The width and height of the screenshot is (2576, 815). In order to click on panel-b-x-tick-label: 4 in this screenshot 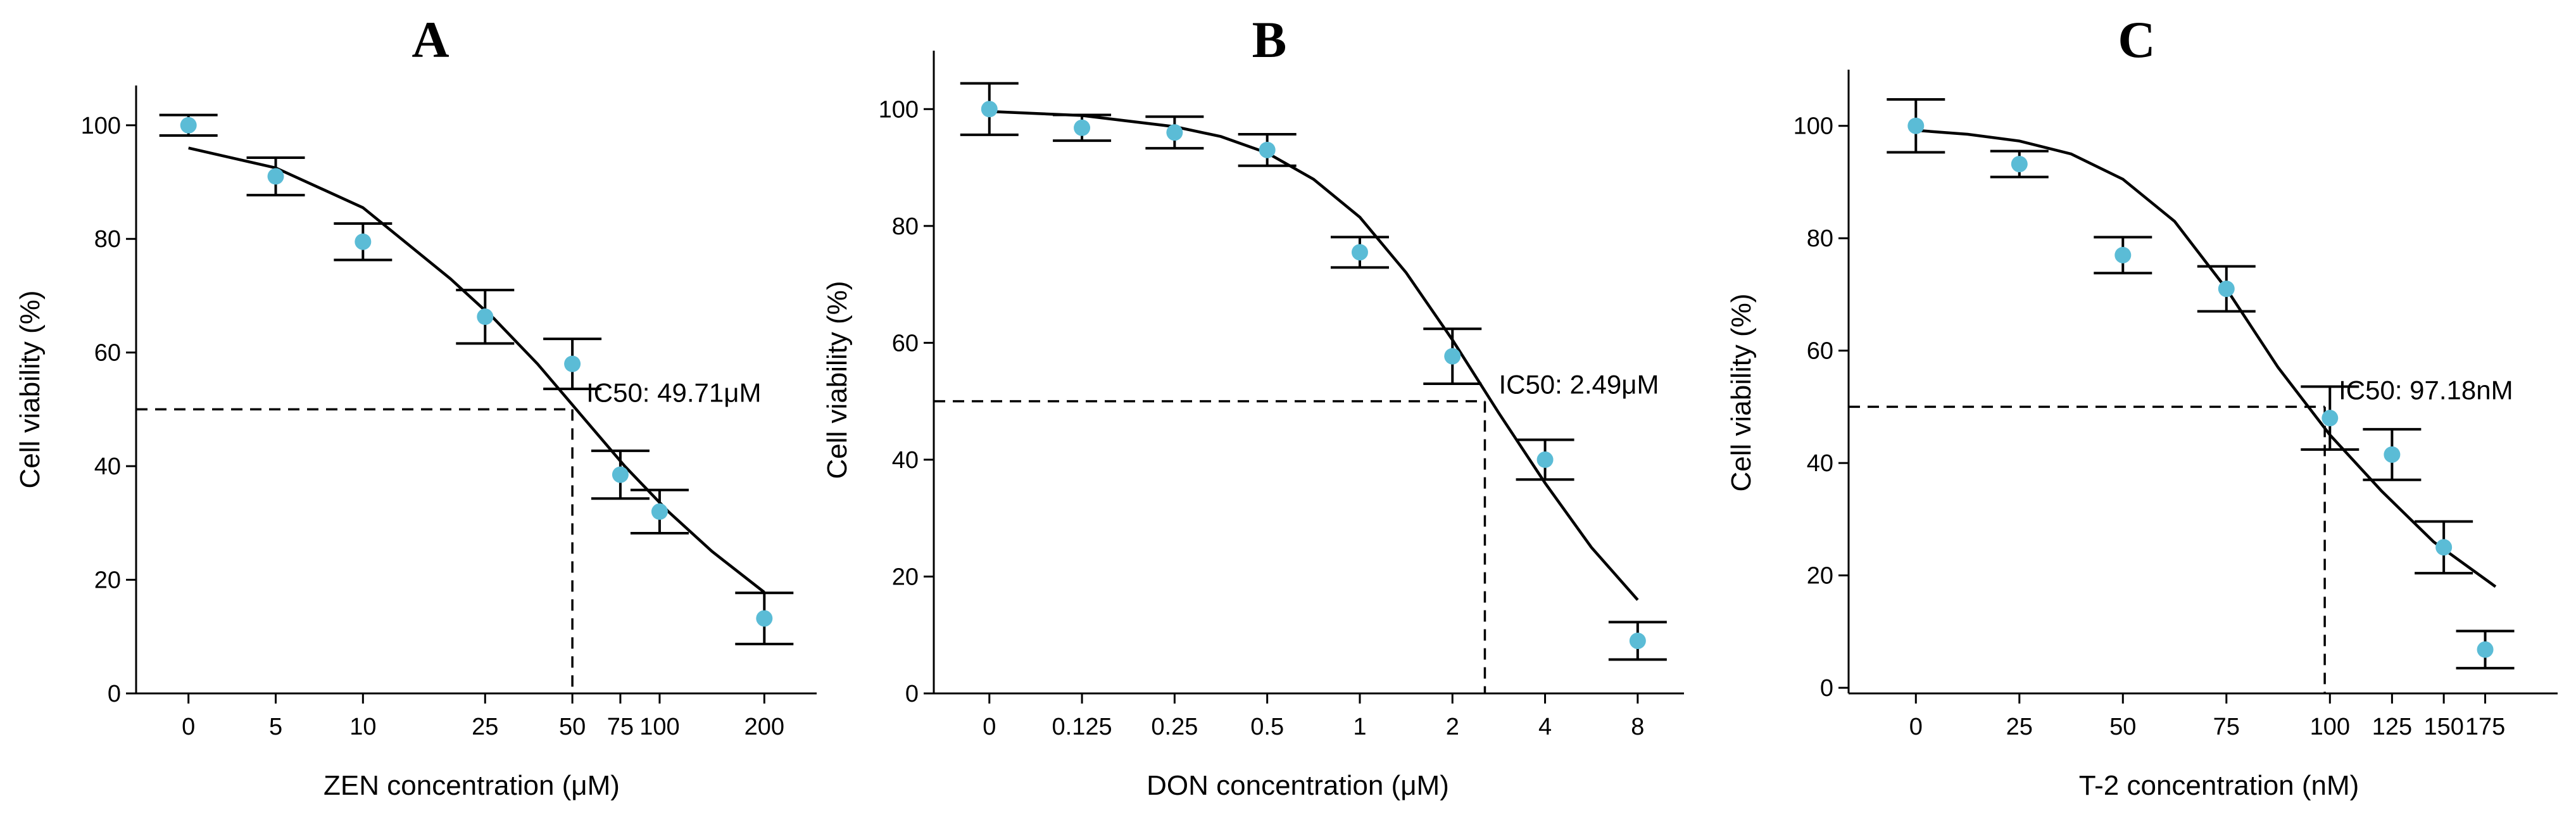, I will do `click(1545, 727)`.